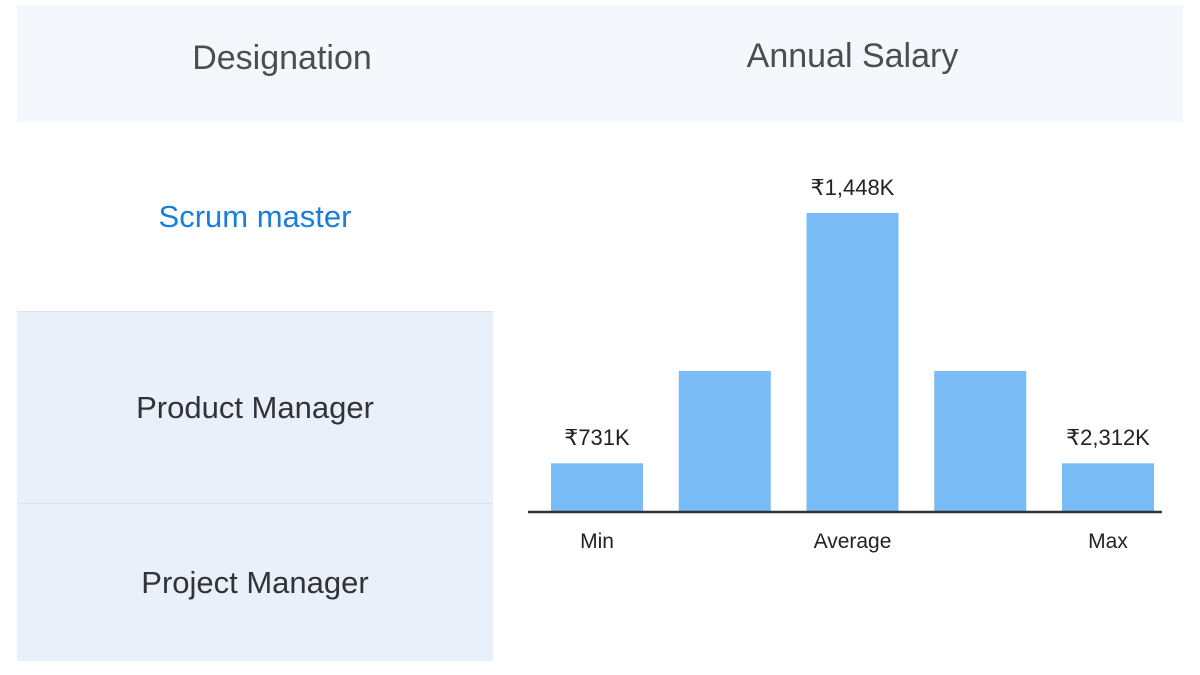  I want to click on designation-project-manager: Project Manager, so click(255, 582).